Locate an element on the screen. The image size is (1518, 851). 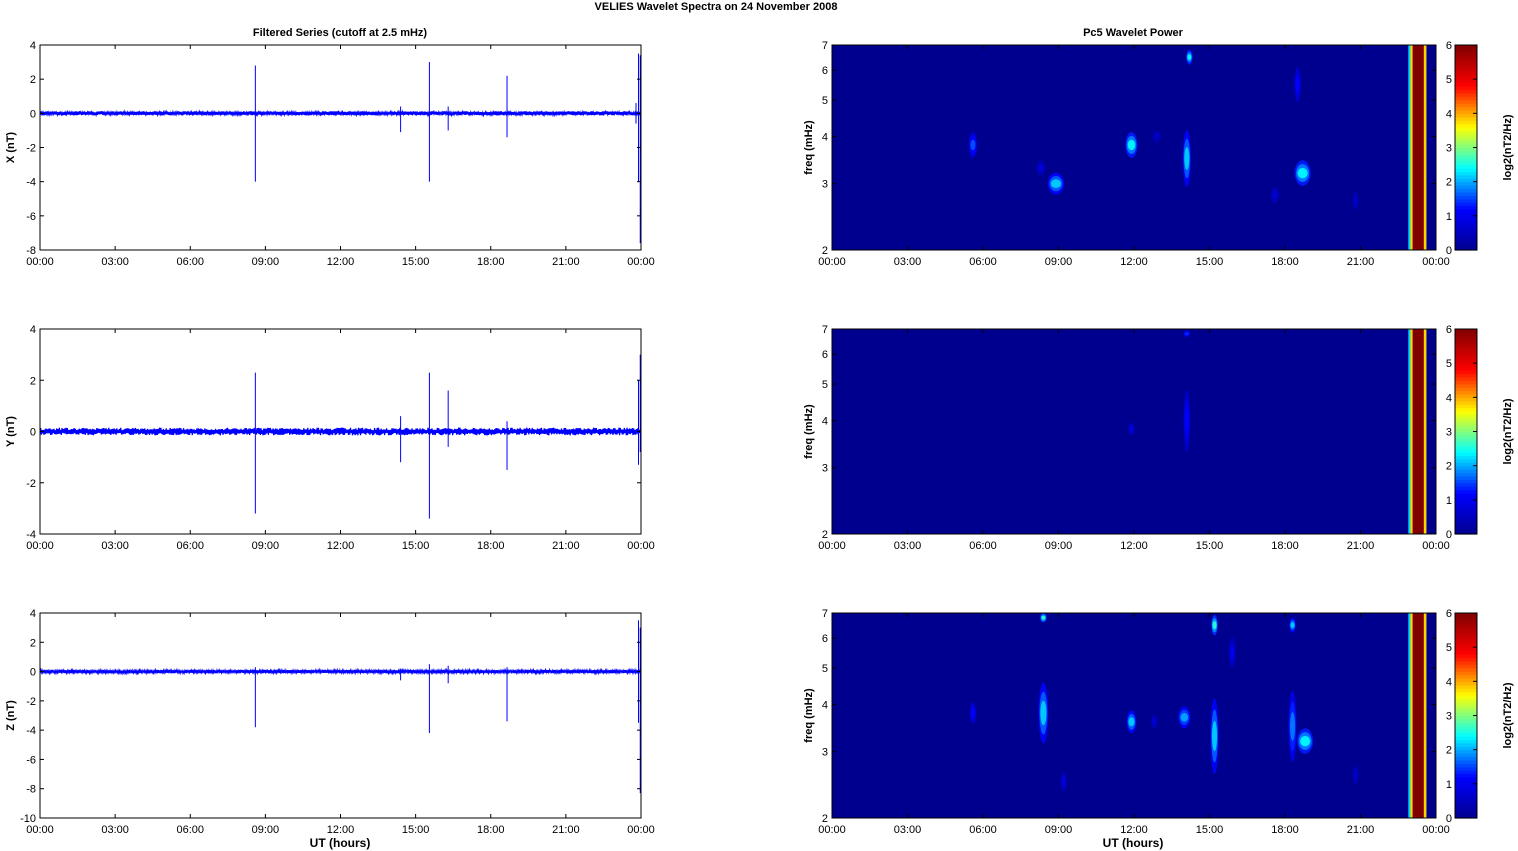
x-axis-label-left: UT (hours) is located at coordinates (340, 843).